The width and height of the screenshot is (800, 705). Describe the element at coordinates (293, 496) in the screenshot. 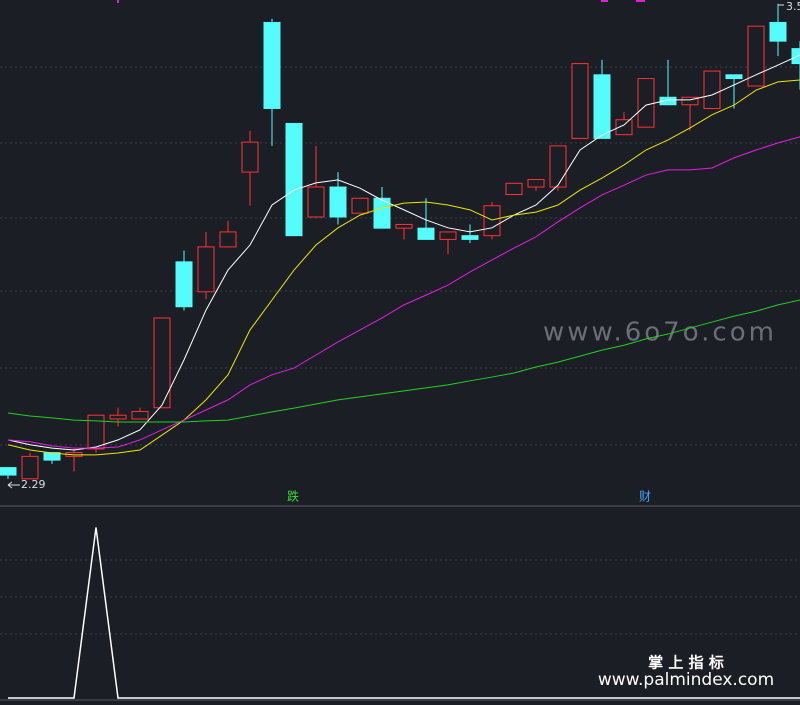

I see `signal-label: 跌` at that location.